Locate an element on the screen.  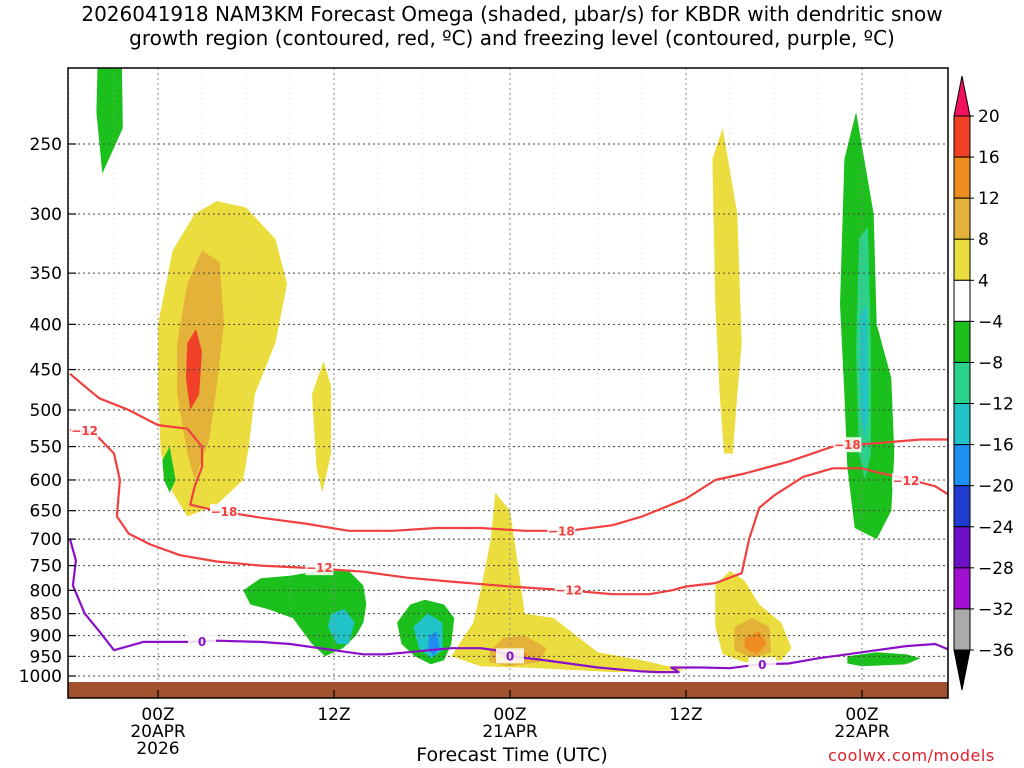
x-tick-label: 2026 is located at coordinates (157, 749).